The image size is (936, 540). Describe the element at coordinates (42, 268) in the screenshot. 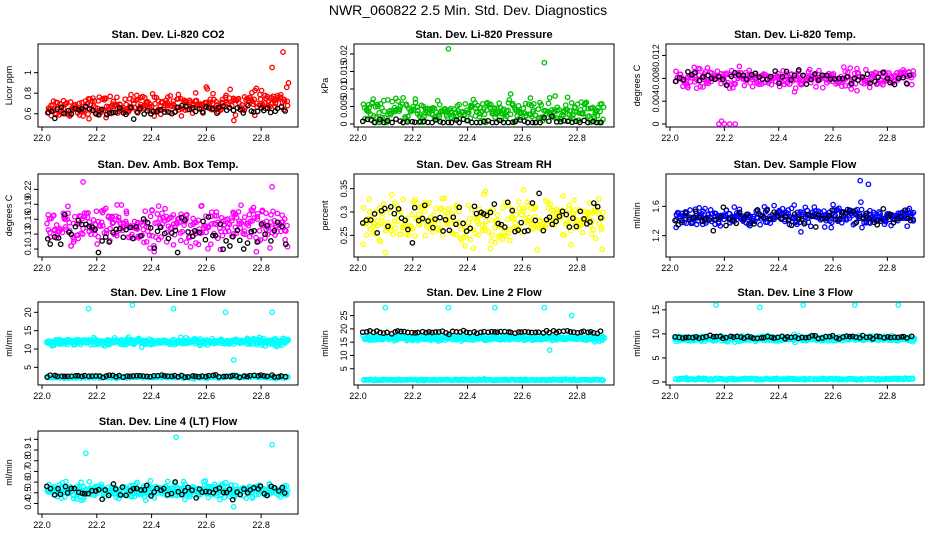

I see `x-tick-label: 22.0` at that location.